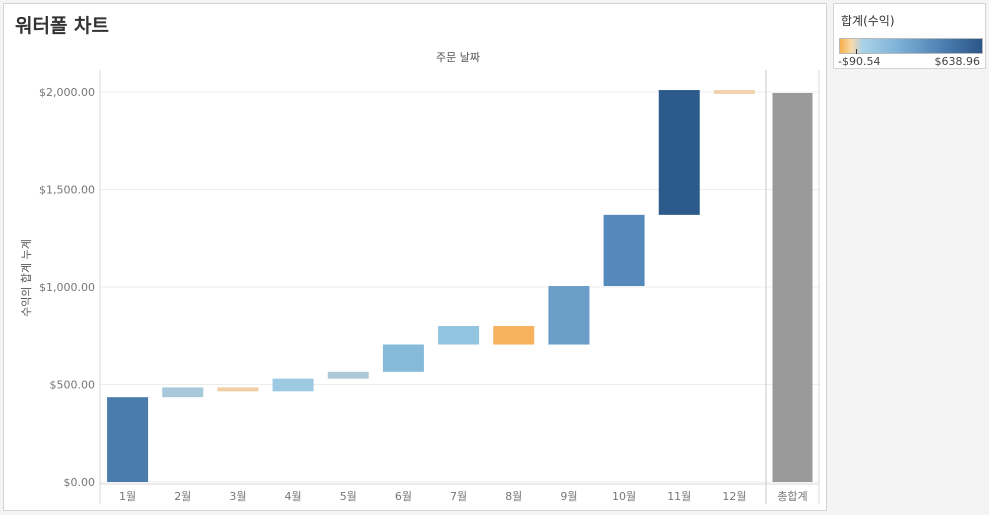  Describe the element at coordinates (513, 496) in the screenshot. I see `x-tick-label: 8월` at that location.